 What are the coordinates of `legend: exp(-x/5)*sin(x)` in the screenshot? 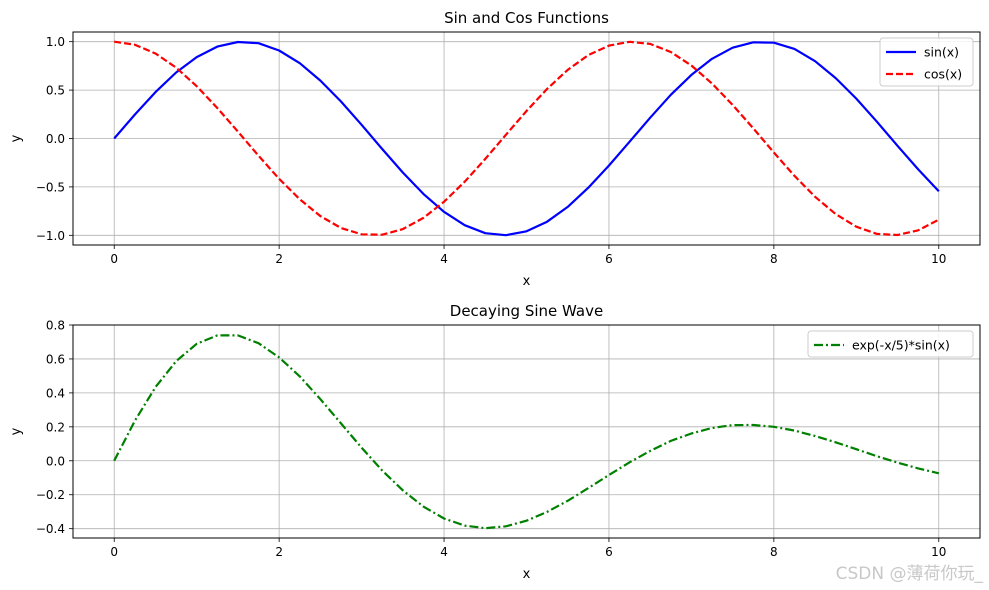 It's located at (890, 344).